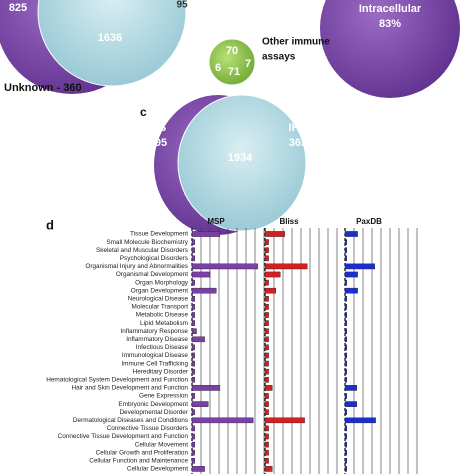  What do you see at coordinates (289, 221) in the screenshot?
I see `series-name: Bliss` at bounding box center [289, 221].